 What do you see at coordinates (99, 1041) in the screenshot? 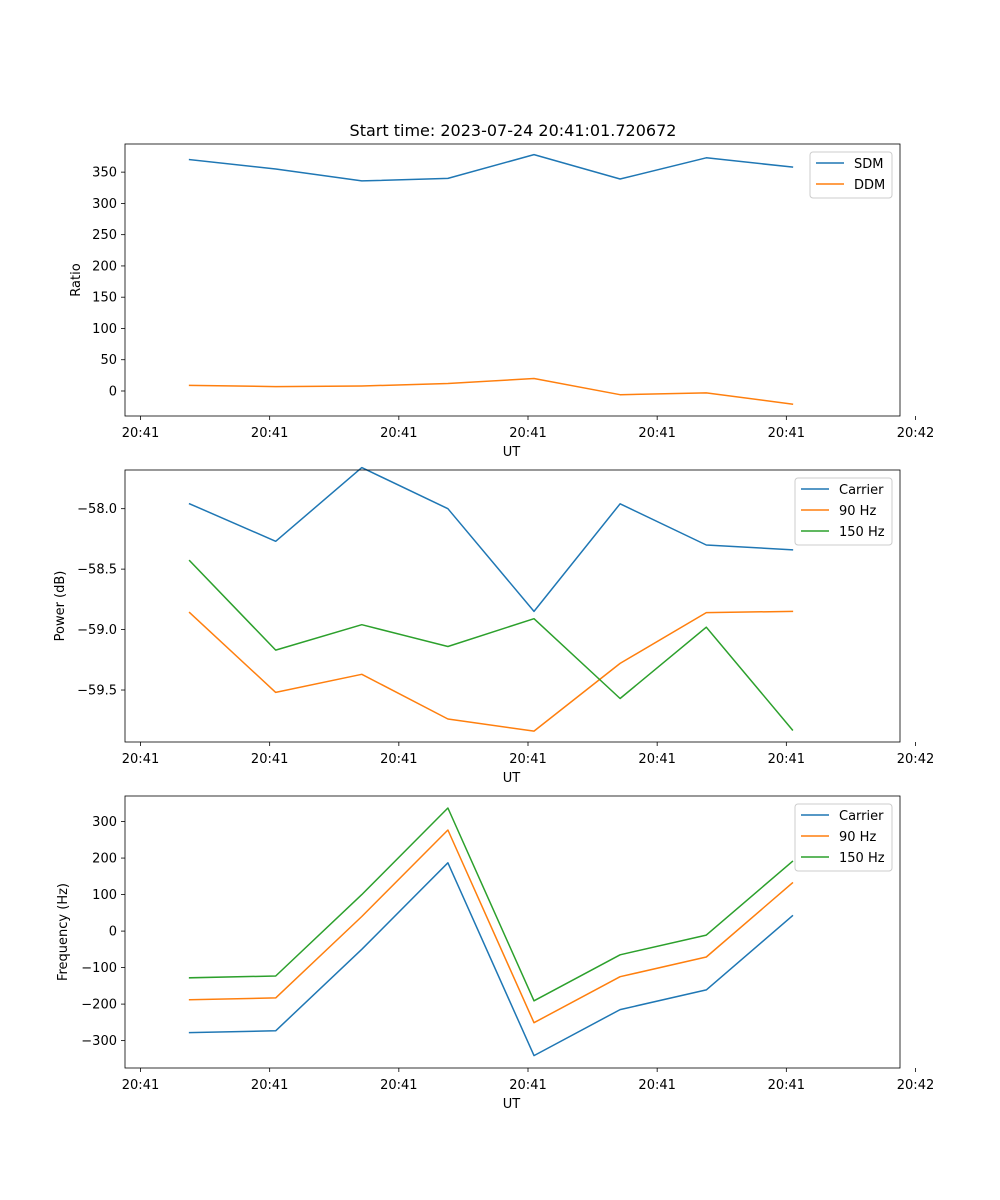
I see `y-tick-label: −300` at bounding box center [99, 1041].